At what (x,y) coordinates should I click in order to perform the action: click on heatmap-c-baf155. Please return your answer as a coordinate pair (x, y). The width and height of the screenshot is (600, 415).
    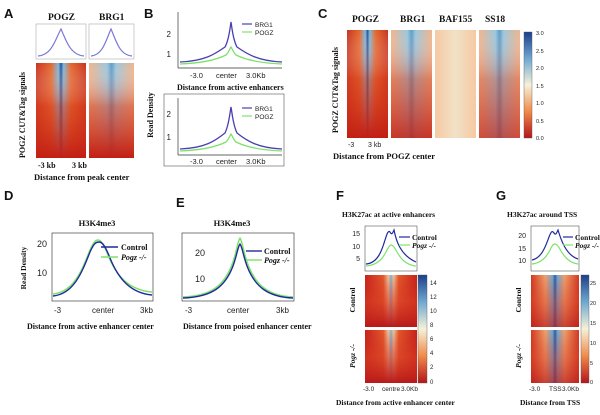
    Looking at the image, I should click on (455, 84).